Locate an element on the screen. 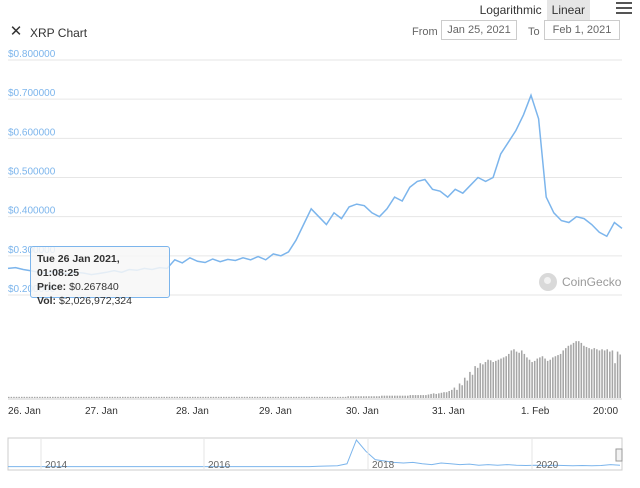  x-tick-label: 31. Jan is located at coordinates (448, 411).